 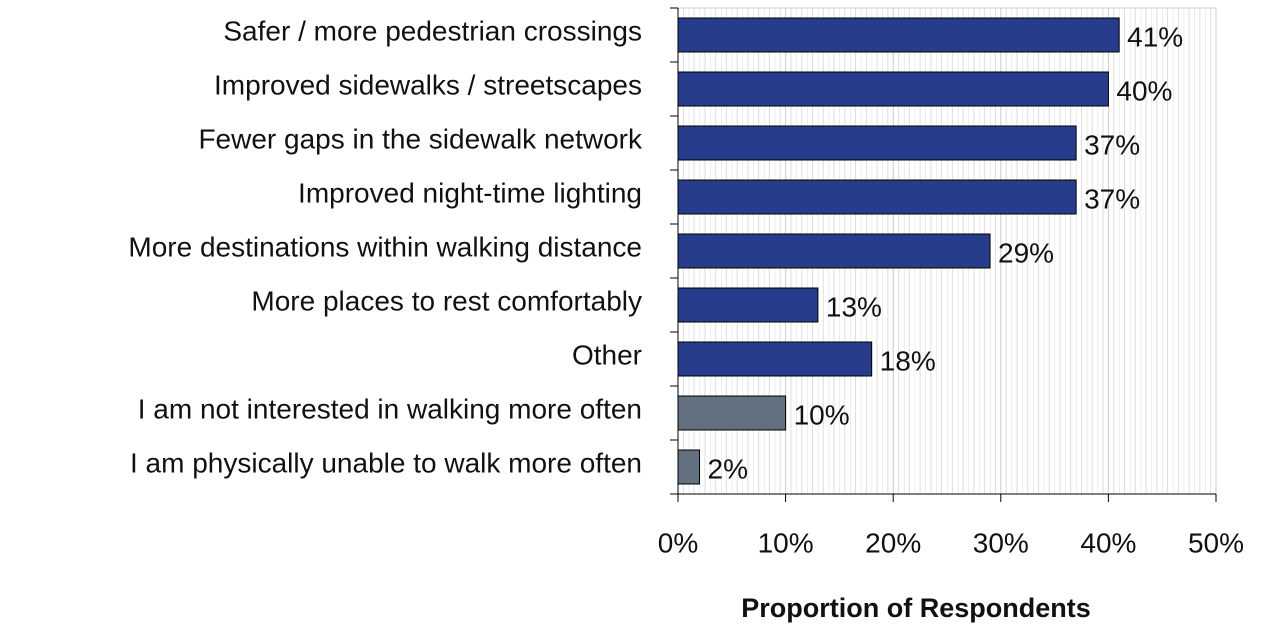 I want to click on value-label: 10%, so click(x=822, y=414).